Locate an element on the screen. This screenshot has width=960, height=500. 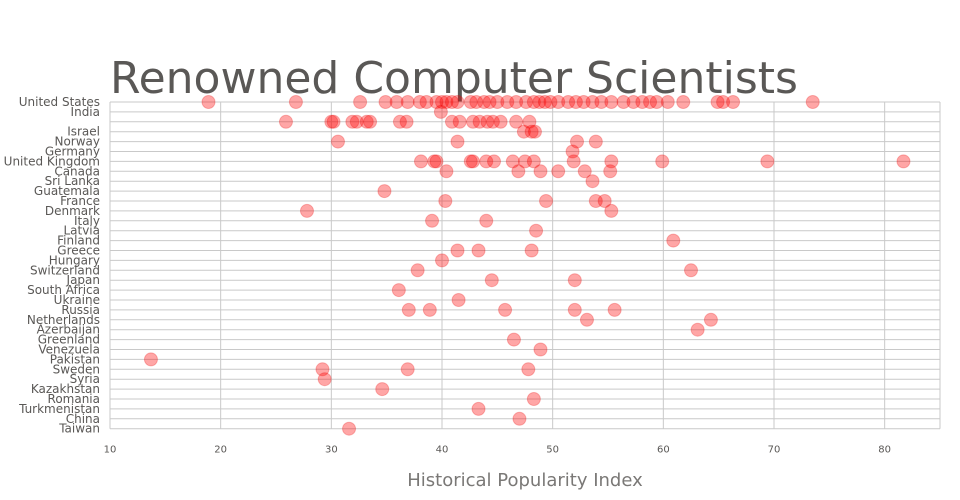
category-label: Switzerland is located at coordinates (65, 270).